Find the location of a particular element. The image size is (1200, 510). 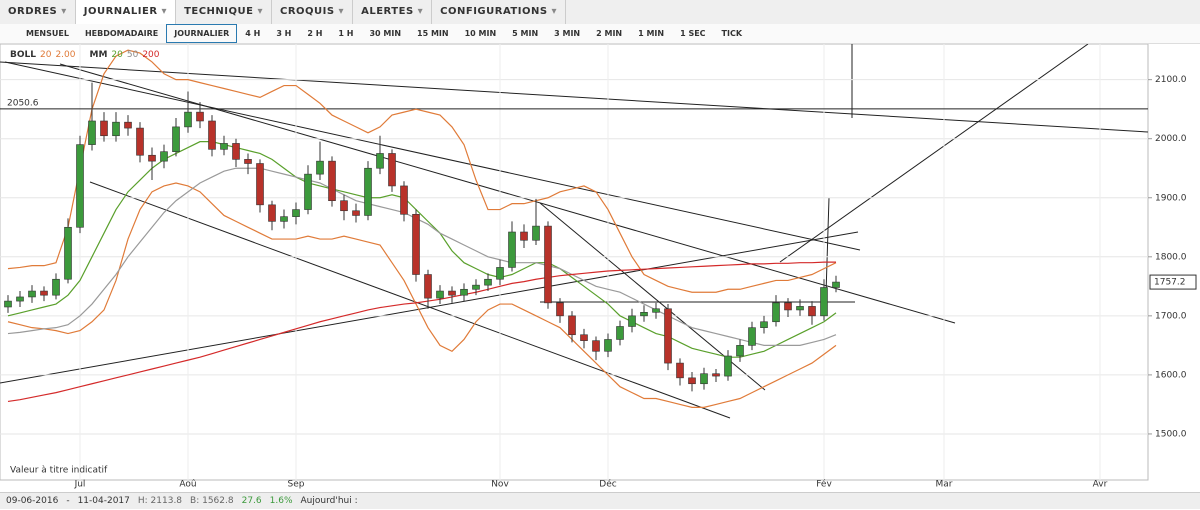

timeframe-button: 1 SEC is located at coordinates (693, 33).